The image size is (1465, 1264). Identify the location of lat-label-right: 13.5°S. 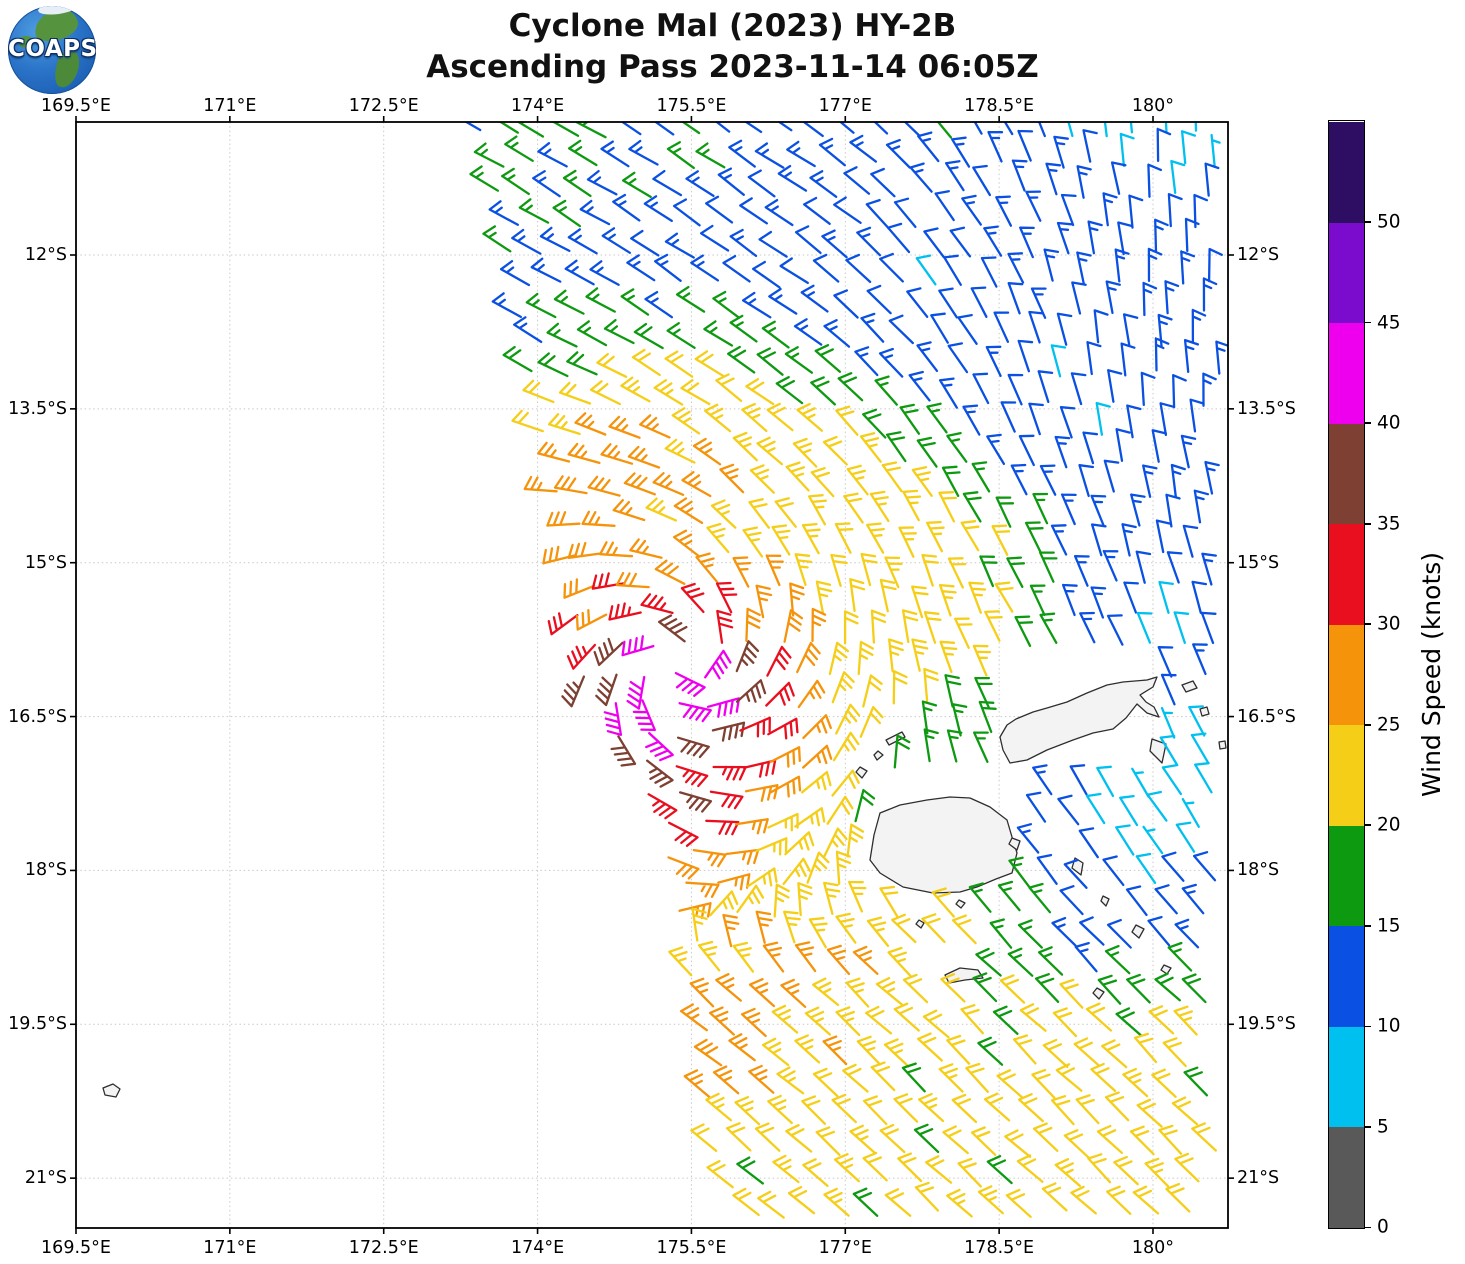
(1266, 408).